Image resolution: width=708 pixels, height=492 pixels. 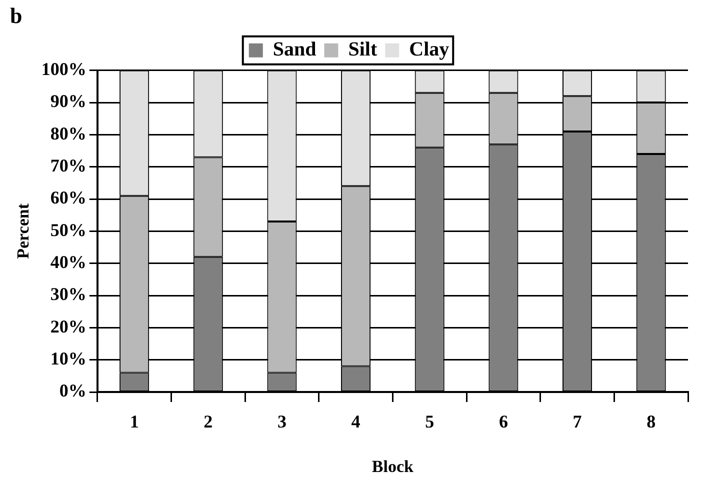 I want to click on x-tick-label: 6, so click(x=503, y=421).